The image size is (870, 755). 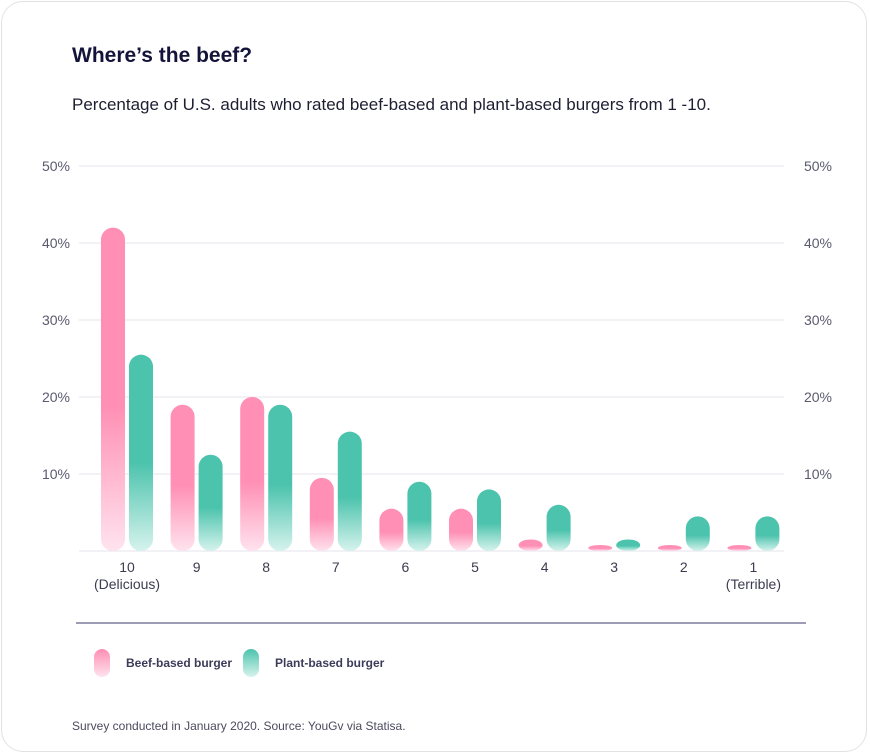 I want to click on x-label-4: 4, so click(x=545, y=567).